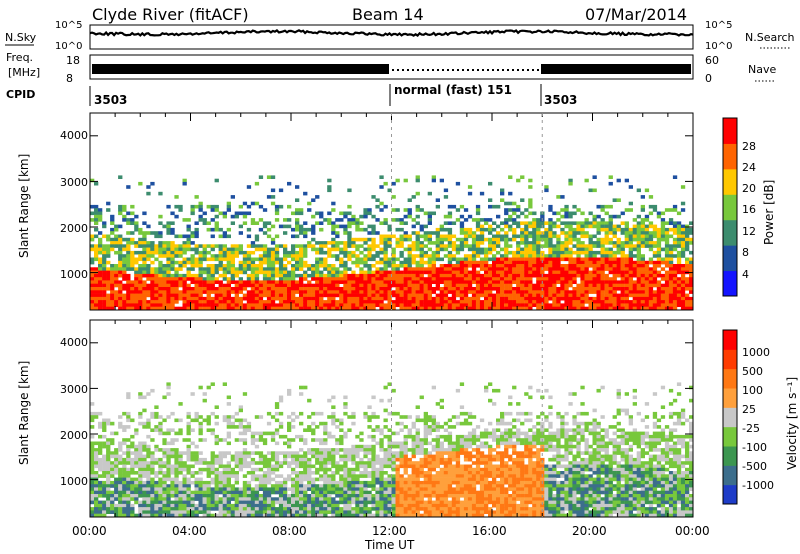 The height and width of the screenshot is (554, 800). I want to click on nsearch-label: N.Search, so click(770, 37).